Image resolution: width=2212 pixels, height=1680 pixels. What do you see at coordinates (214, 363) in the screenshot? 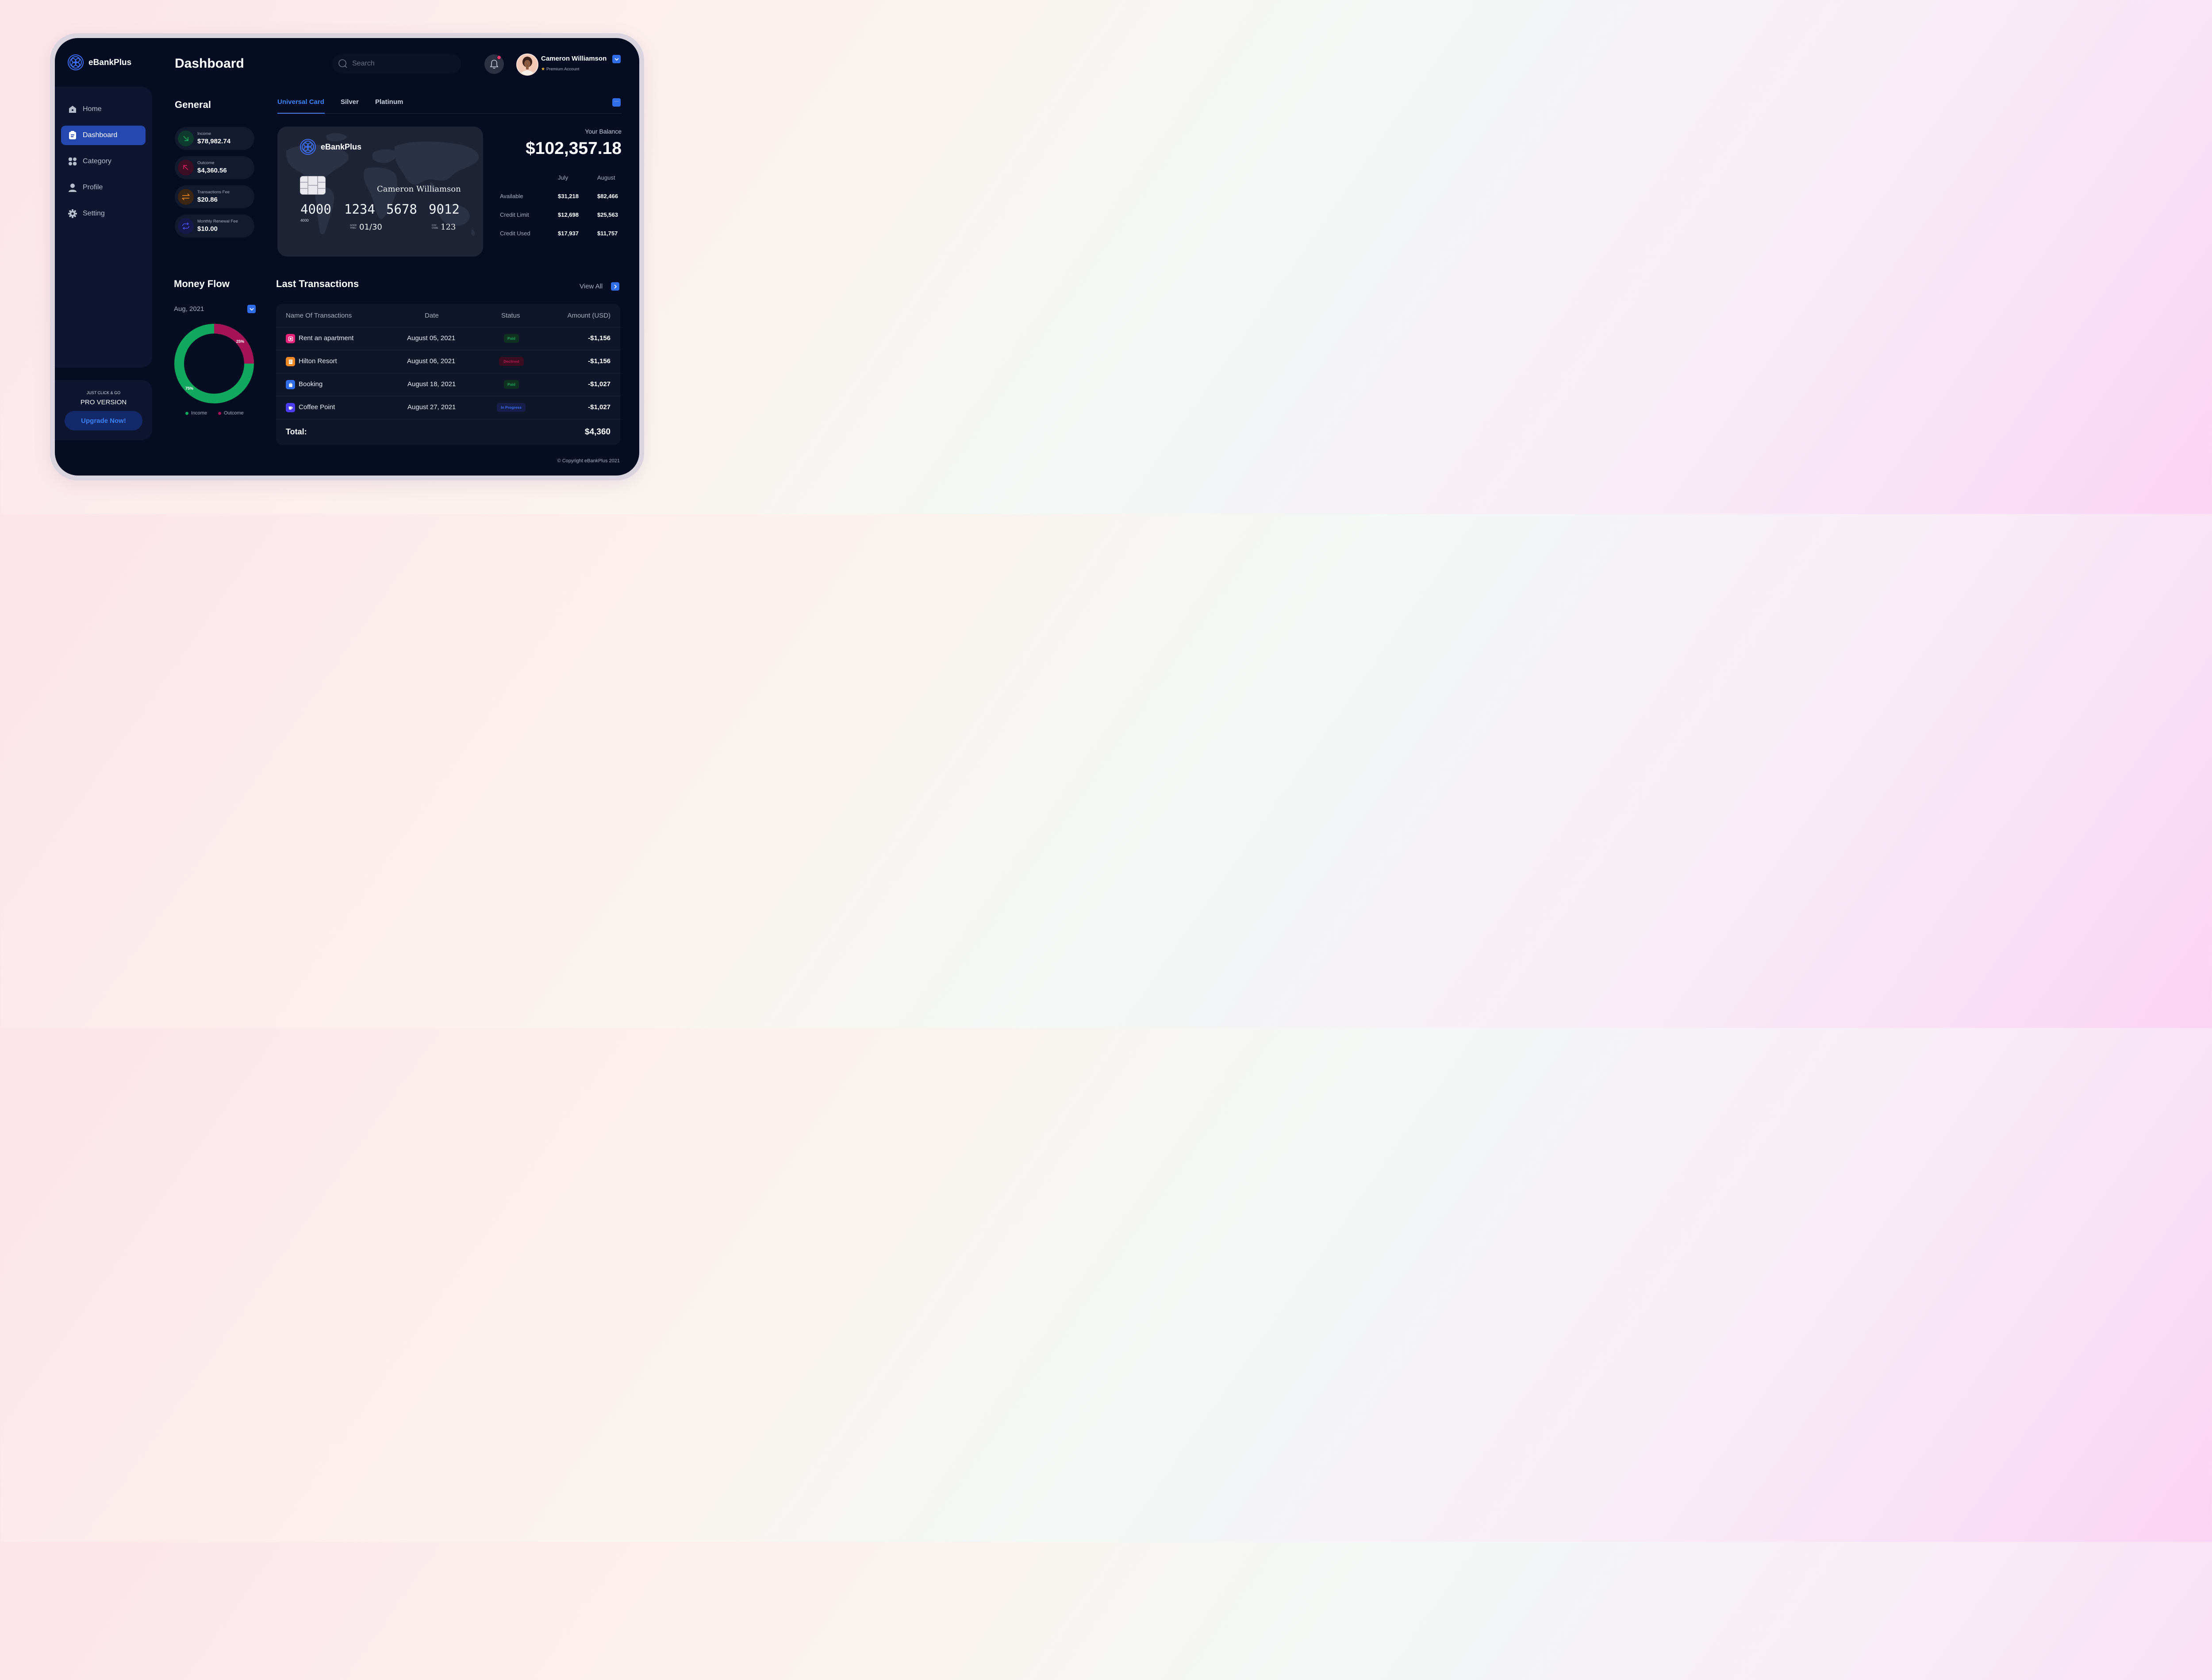
I see `donut-outcome-arc` at bounding box center [214, 363].